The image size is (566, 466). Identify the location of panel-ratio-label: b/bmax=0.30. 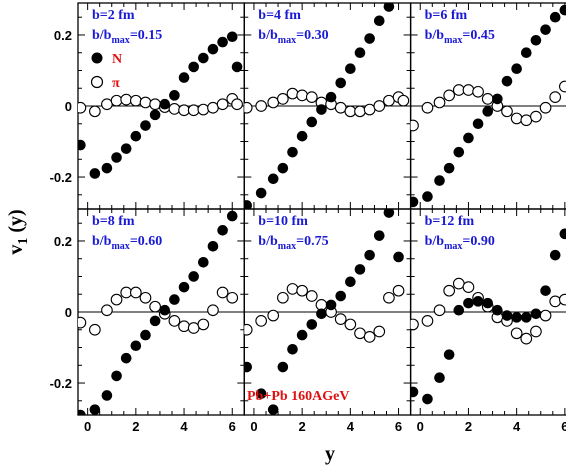
(293, 37).